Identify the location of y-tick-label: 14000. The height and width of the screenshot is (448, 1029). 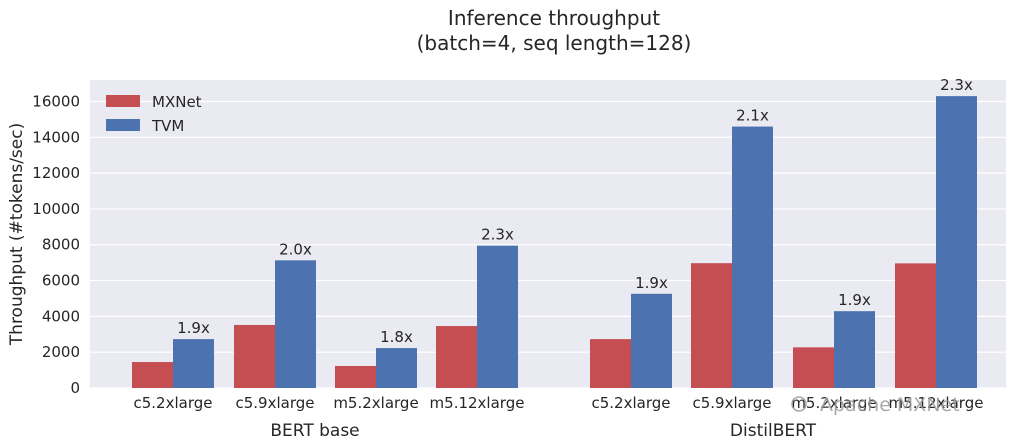
(56, 137).